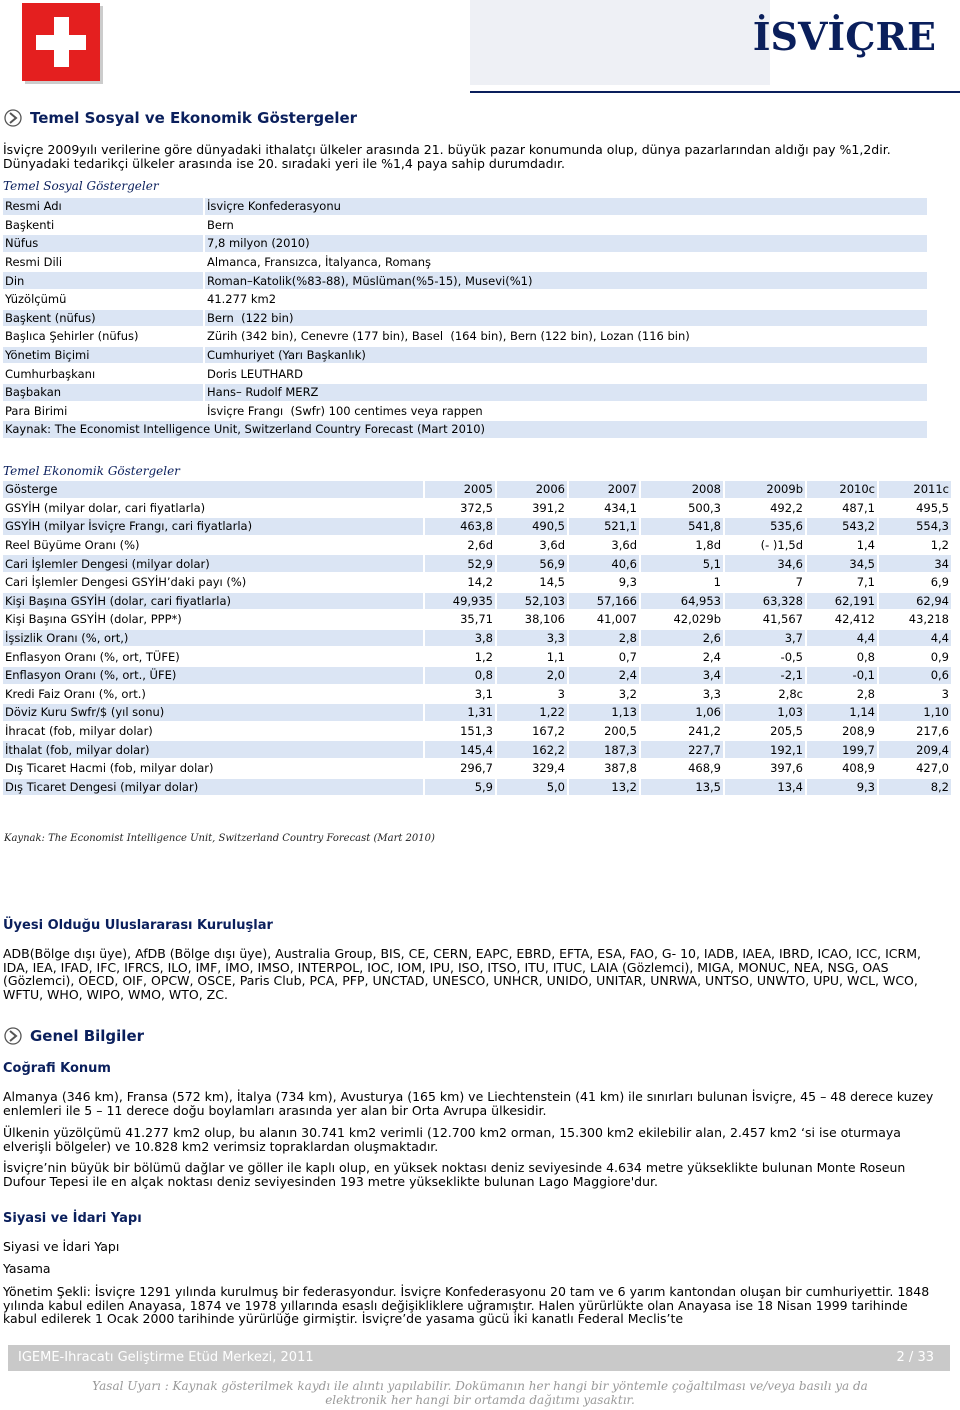  What do you see at coordinates (682, 656) in the screenshot?
I see `cell: 2,4` at bounding box center [682, 656].